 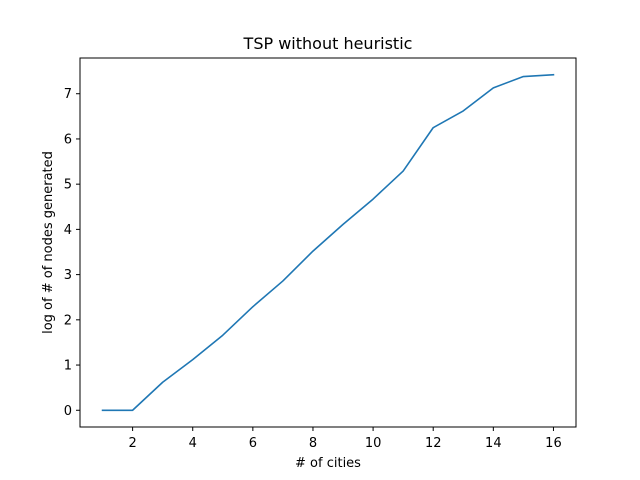 I want to click on y-axis: 0 1 2 3 4 5 6 7, so click(x=72, y=253).